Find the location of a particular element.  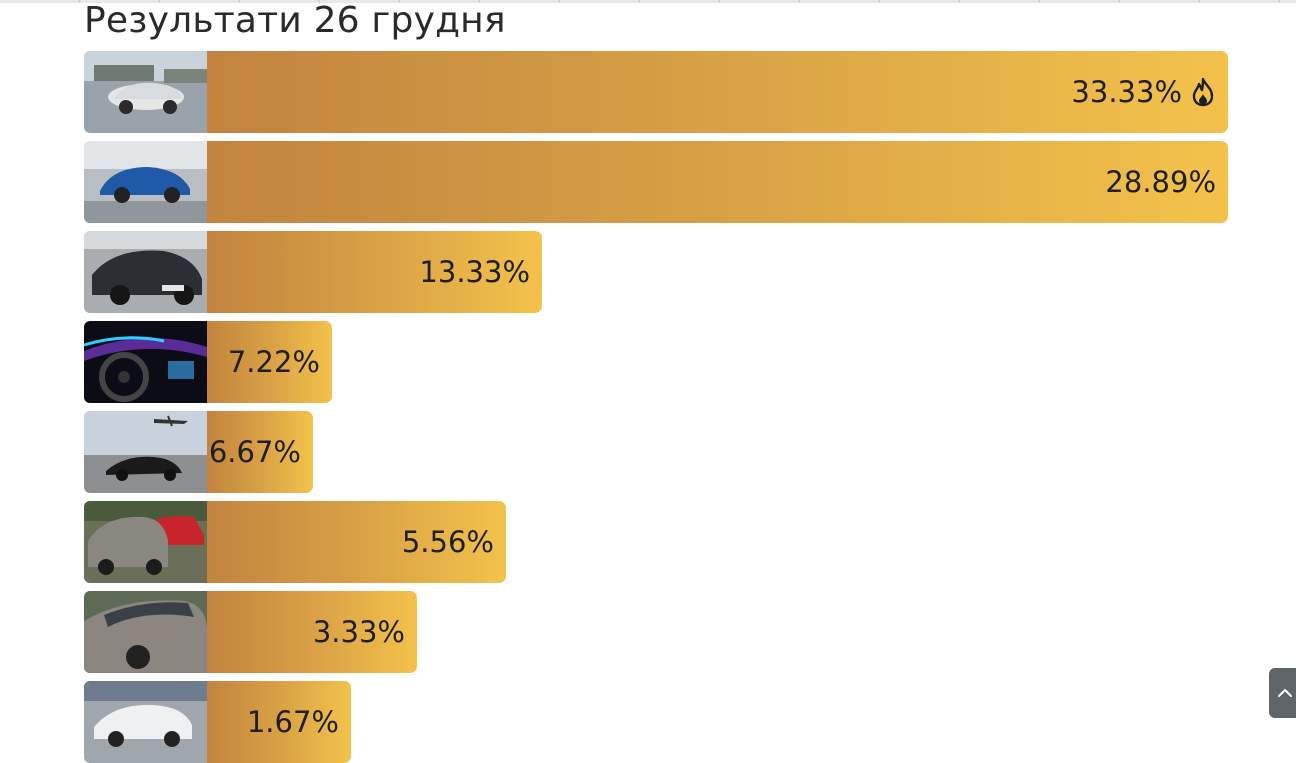

result-row: 5.56% is located at coordinates (295, 542).